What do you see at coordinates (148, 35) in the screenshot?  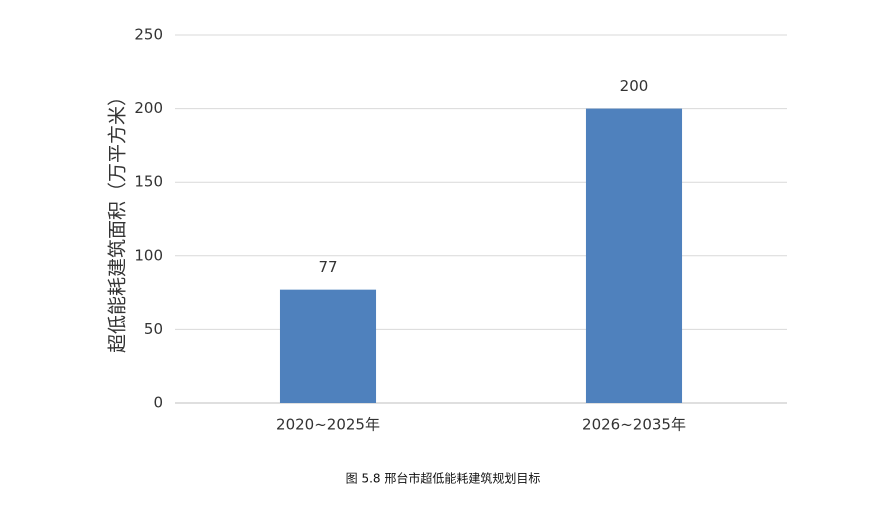 I see `y-tick-label: 250` at bounding box center [148, 35].